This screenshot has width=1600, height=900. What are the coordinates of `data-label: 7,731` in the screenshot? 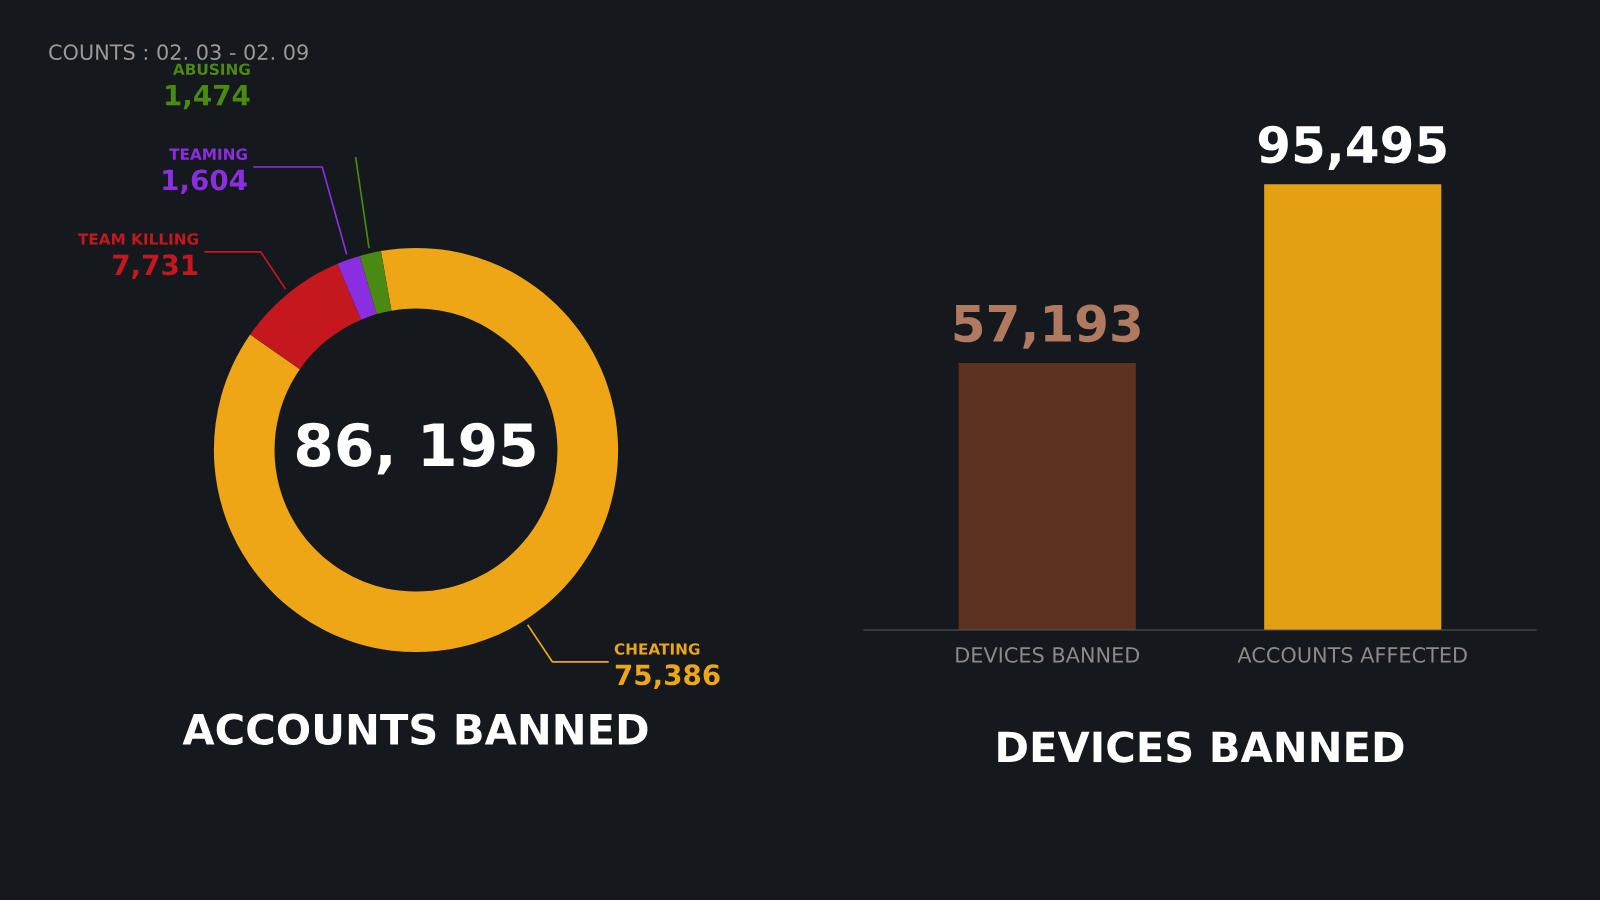 It's located at (155, 266).